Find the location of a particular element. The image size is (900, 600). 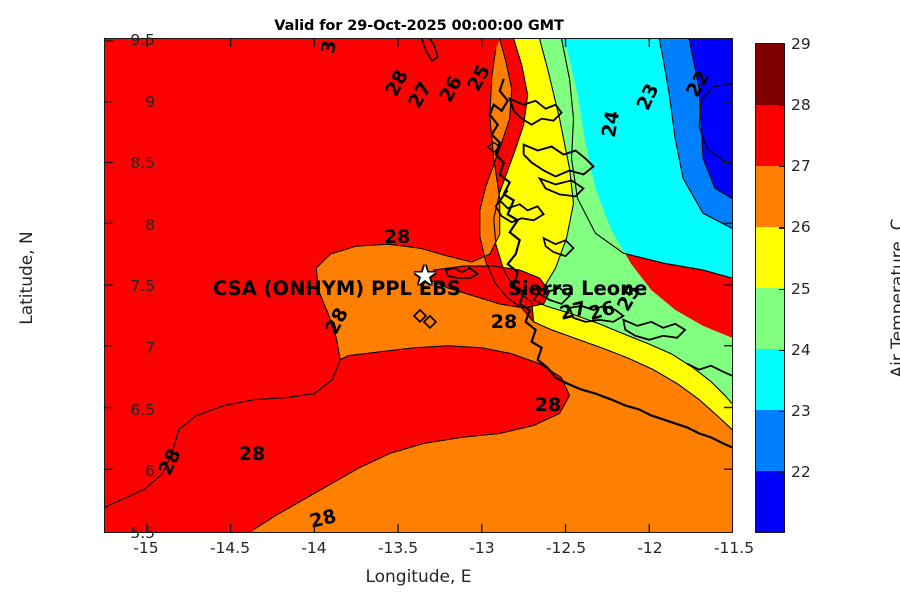

coastline-island-e is located at coordinates (493, 147).